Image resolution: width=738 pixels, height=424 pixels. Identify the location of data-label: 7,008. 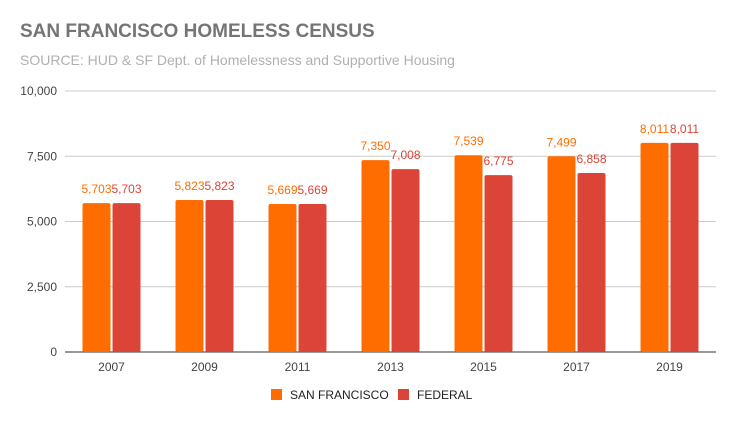
(405, 155).